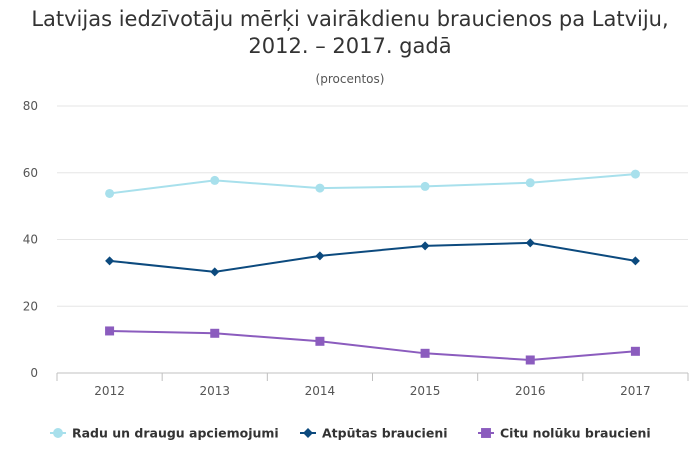  Describe the element at coordinates (109, 391) in the screenshot. I see `x-tick-label: 2012` at that location.